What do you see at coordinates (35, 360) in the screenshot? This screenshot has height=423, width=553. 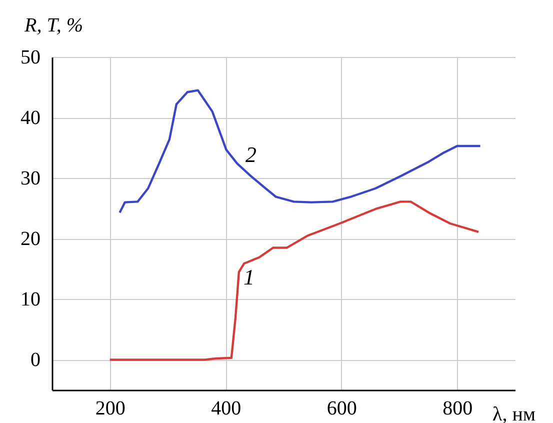 I see `y-tick-label: 0` at bounding box center [35, 360].